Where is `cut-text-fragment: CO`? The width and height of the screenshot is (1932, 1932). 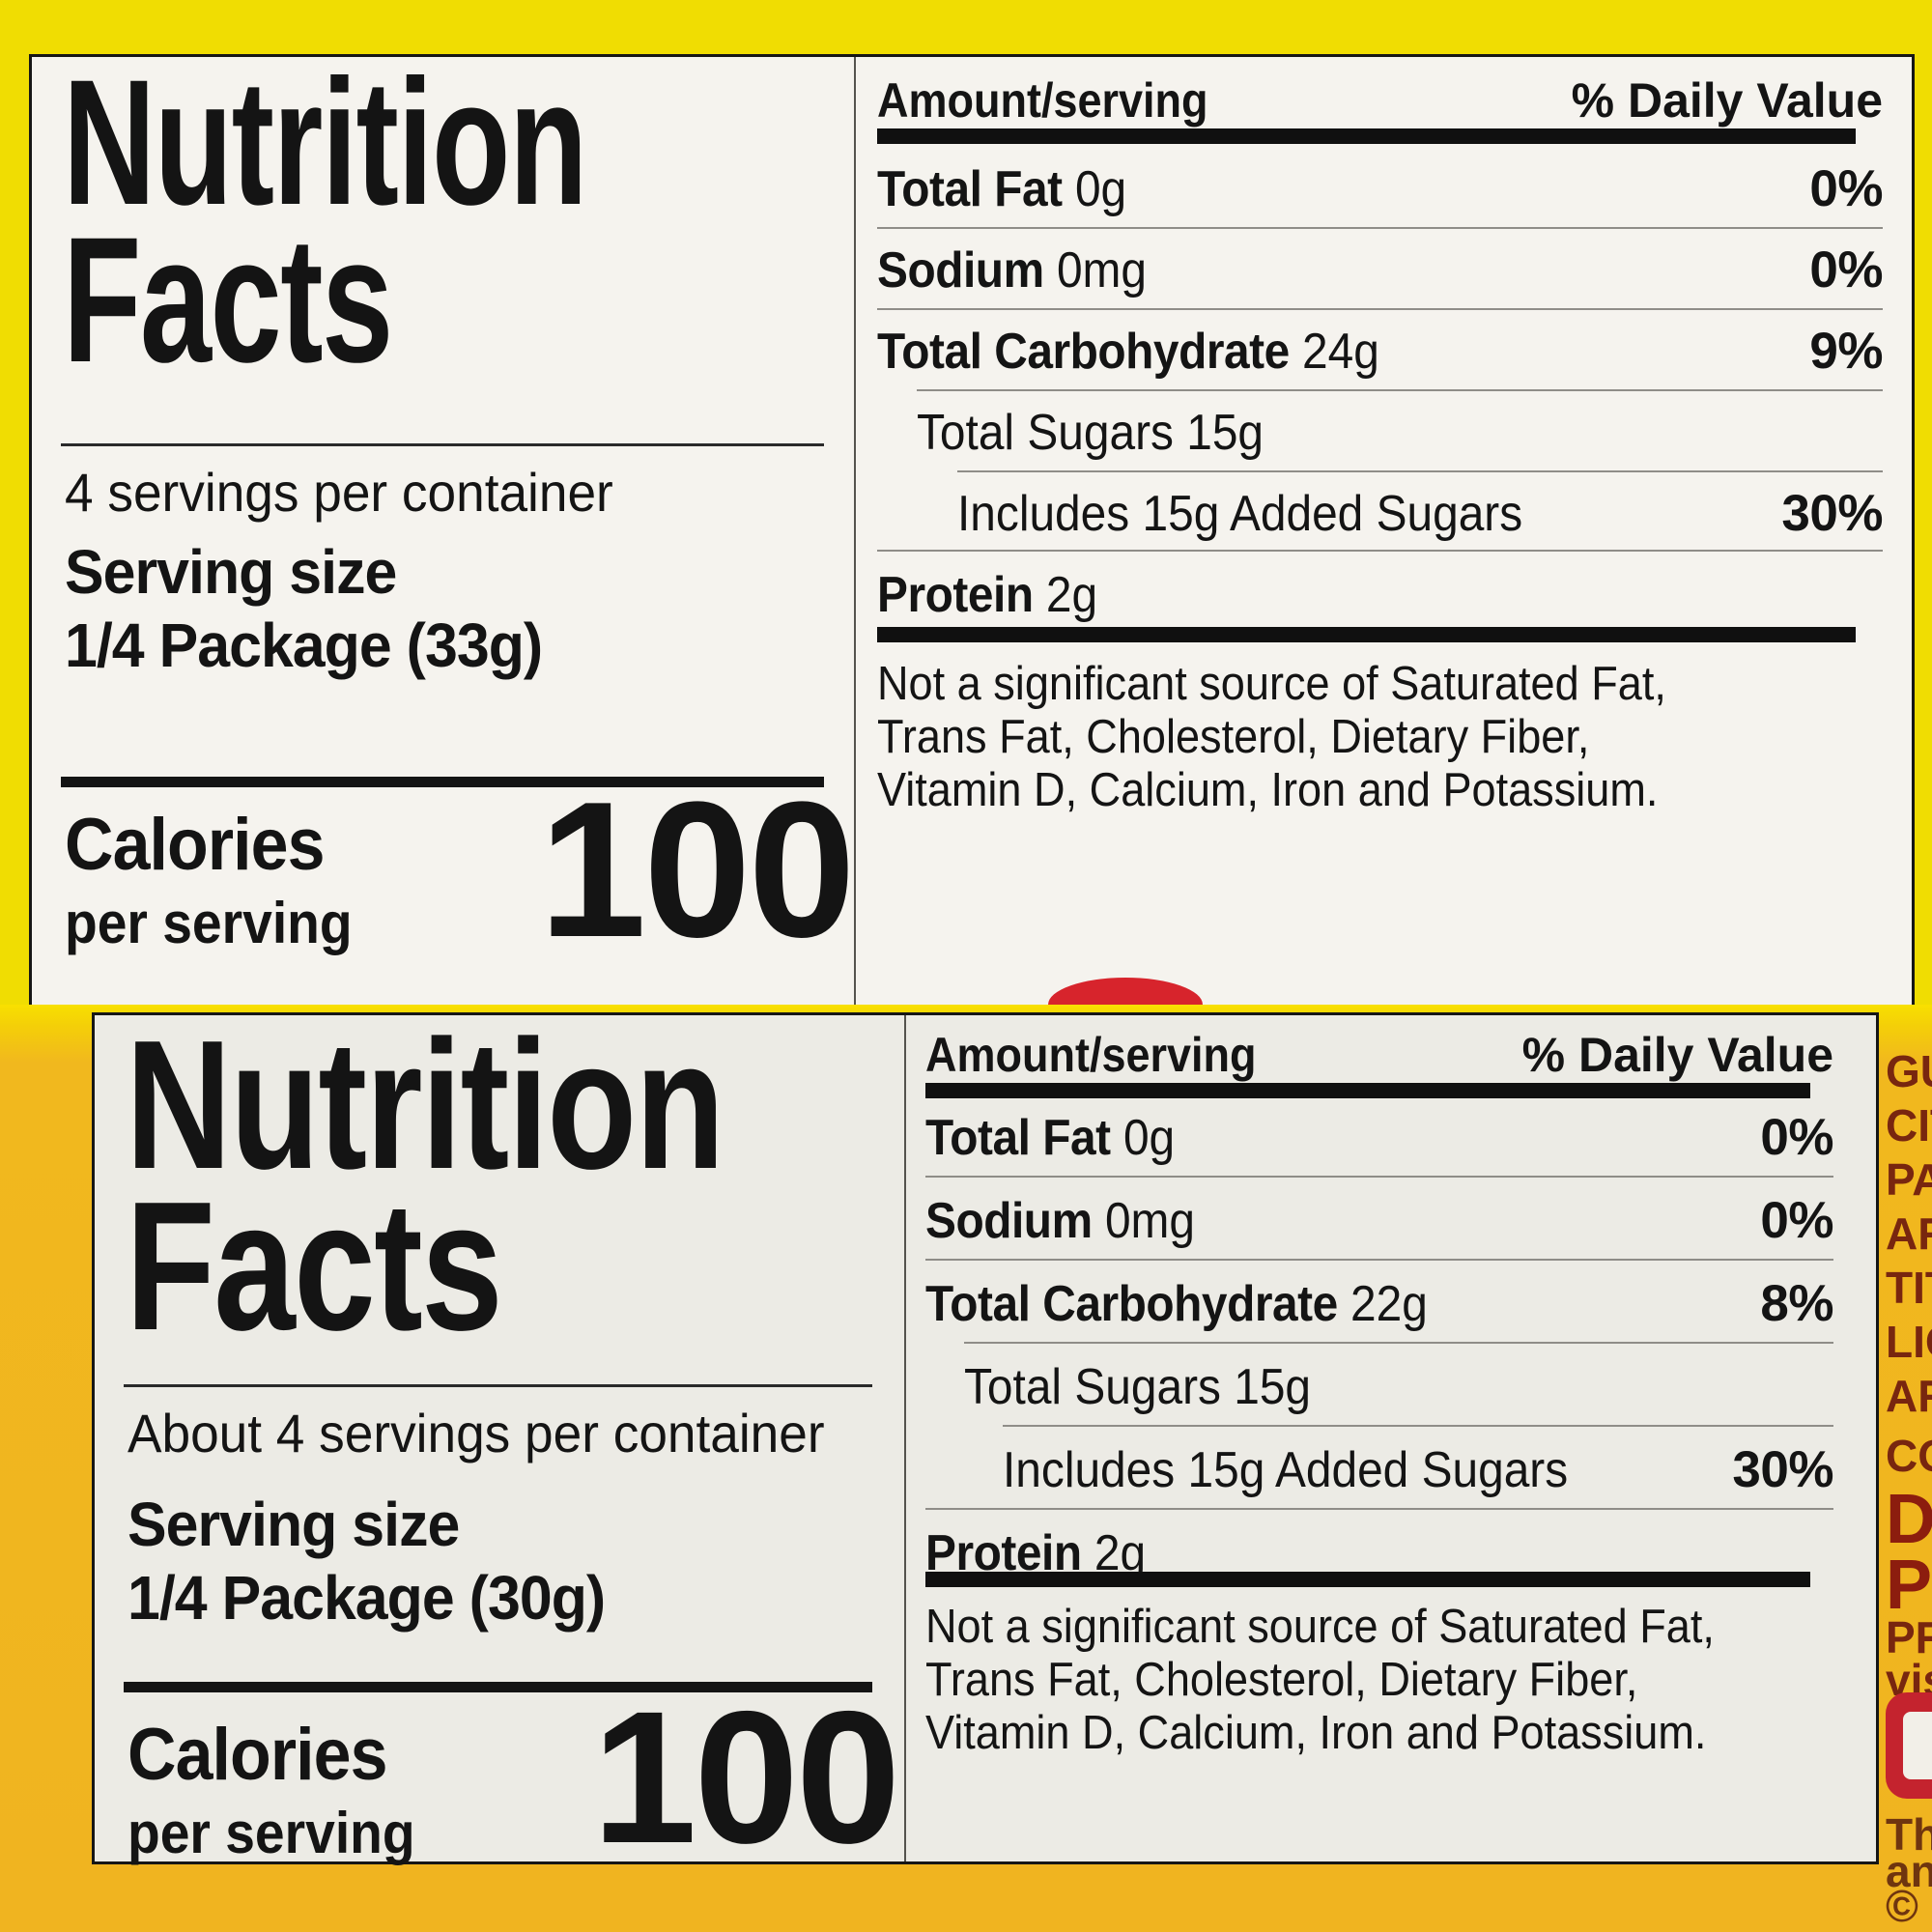 cut-text-fragment: CO is located at coordinates (1909, 1456).